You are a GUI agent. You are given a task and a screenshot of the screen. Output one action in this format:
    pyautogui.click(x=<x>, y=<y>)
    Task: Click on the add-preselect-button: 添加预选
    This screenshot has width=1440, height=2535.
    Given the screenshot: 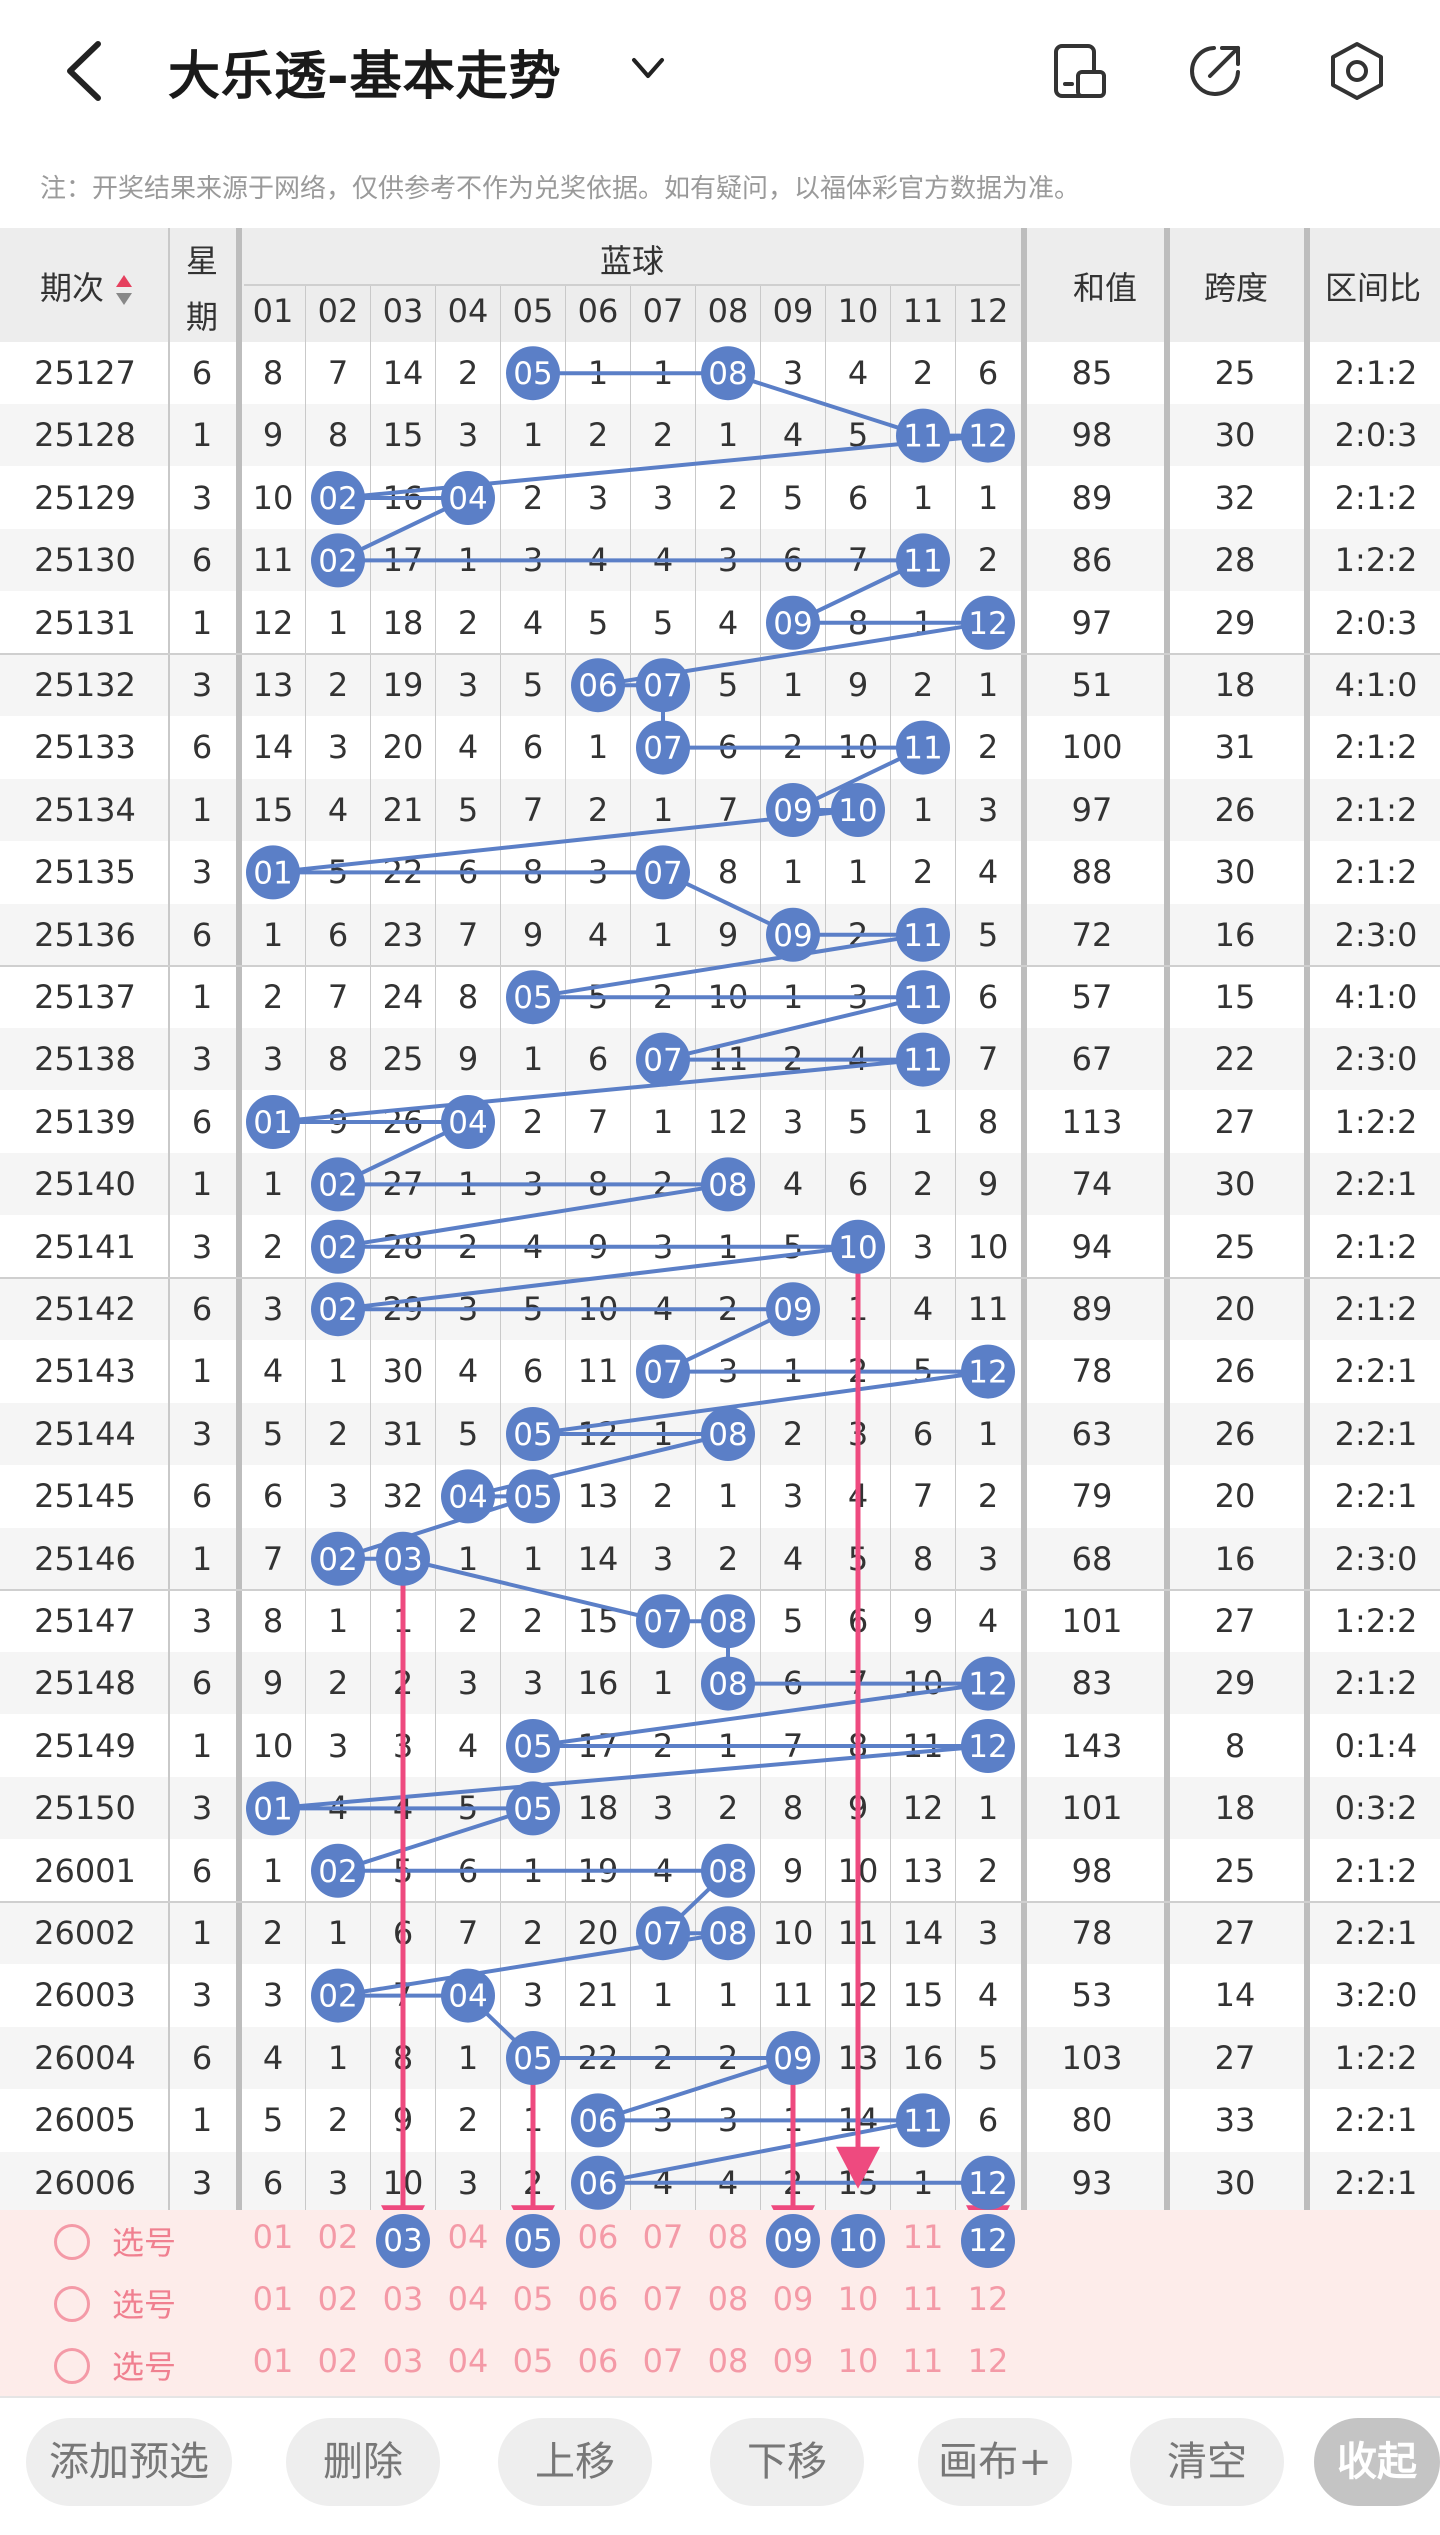 What is the action you would take?
    pyautogui.click(x=129, y=2462)
    